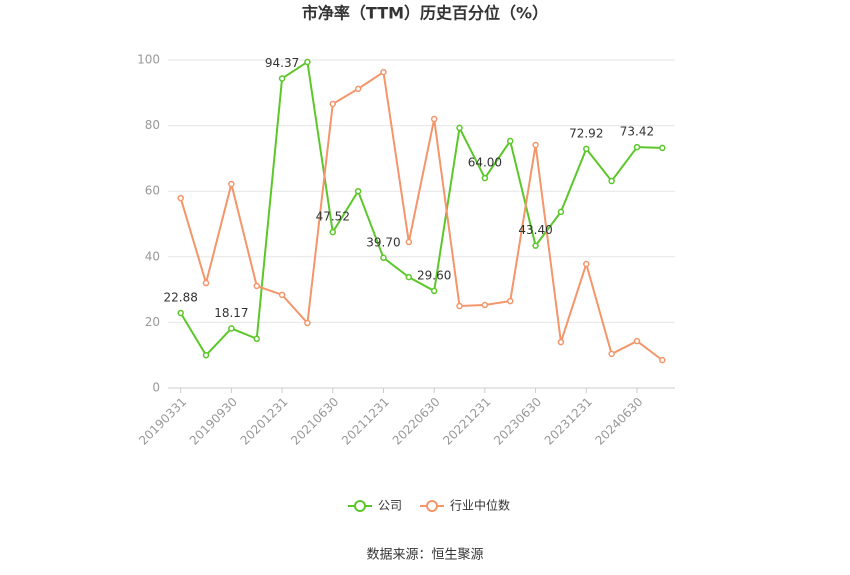 The image size is (850, 575). I want to click on source: 数据来源：恒生聚源, so click(424, 555).